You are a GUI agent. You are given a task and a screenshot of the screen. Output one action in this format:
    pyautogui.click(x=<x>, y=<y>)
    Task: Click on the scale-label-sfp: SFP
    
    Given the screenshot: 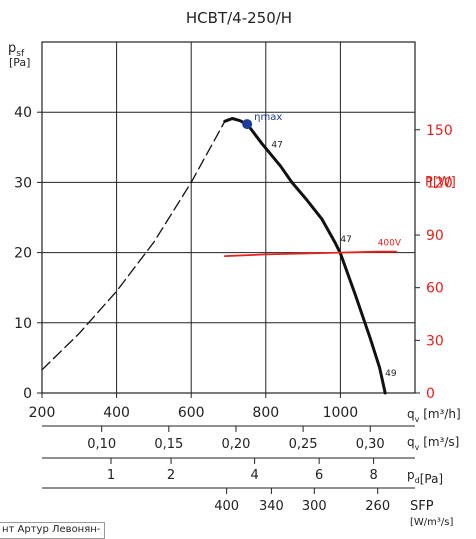 What is the action you would take?
    pyautogui.click(x=422, y=506)
    